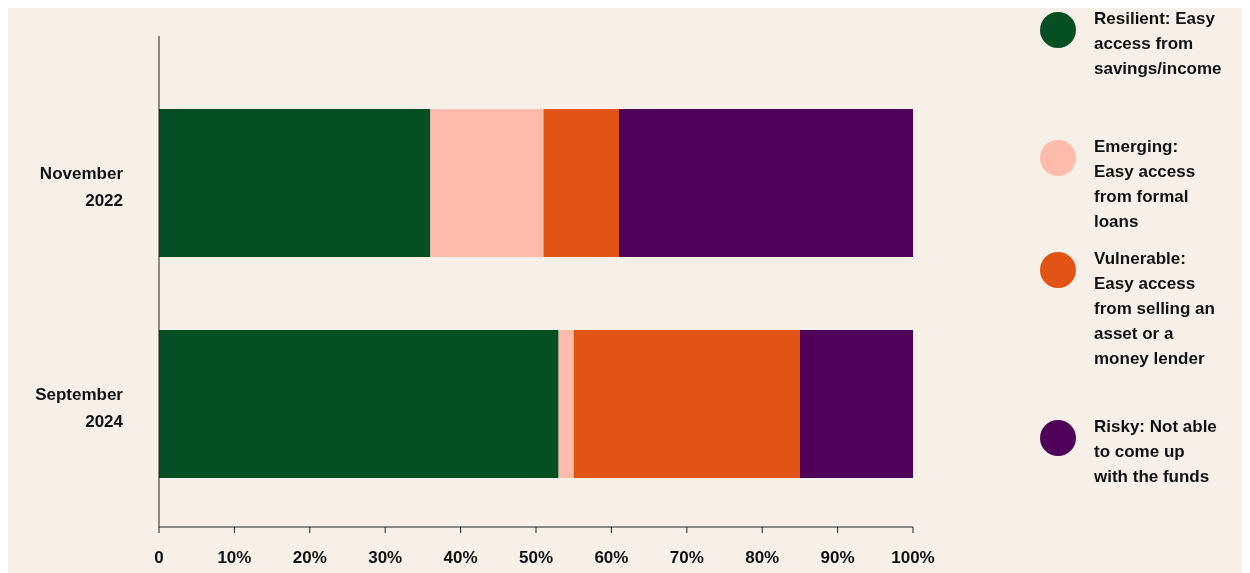  Describe the element at coordinates (686, 557) in the screenshot. I see `x-tick-label: 70%` at that location.